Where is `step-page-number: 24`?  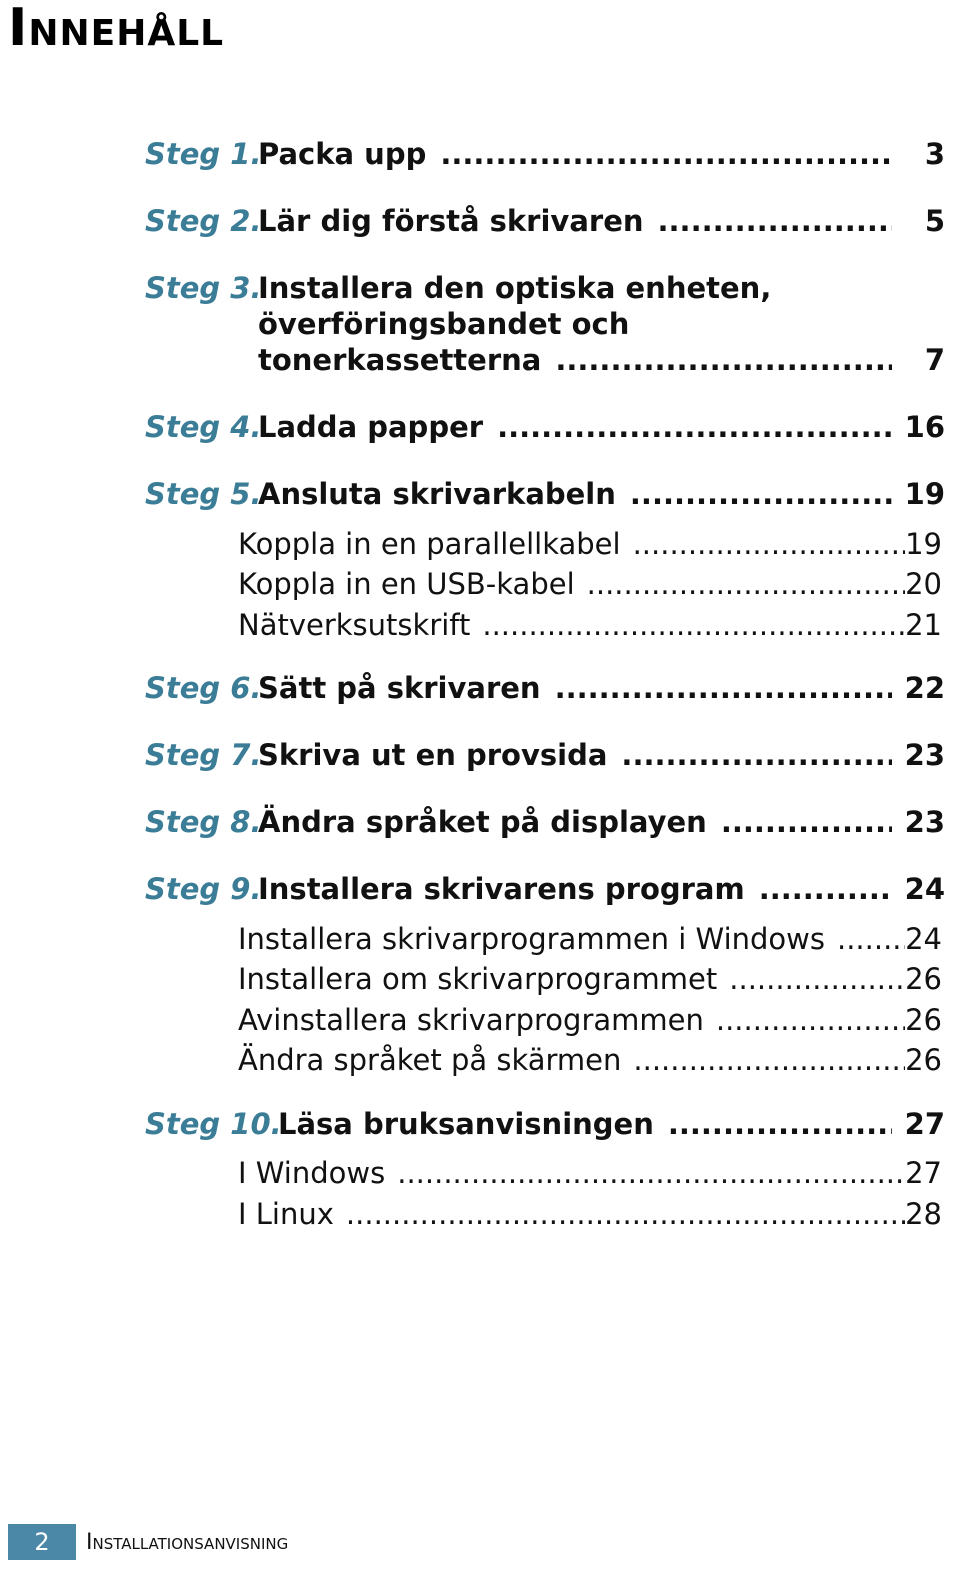 step-page-number: 24 is located at coordinates (924, 889).